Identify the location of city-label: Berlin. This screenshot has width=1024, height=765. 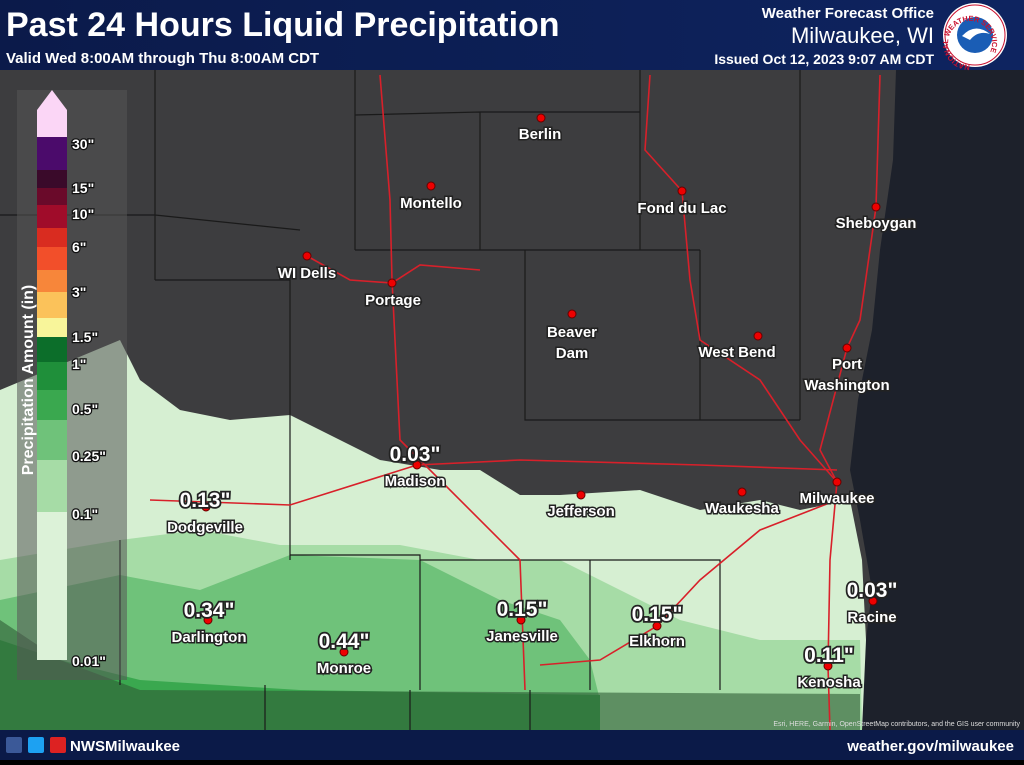
(540, 134).